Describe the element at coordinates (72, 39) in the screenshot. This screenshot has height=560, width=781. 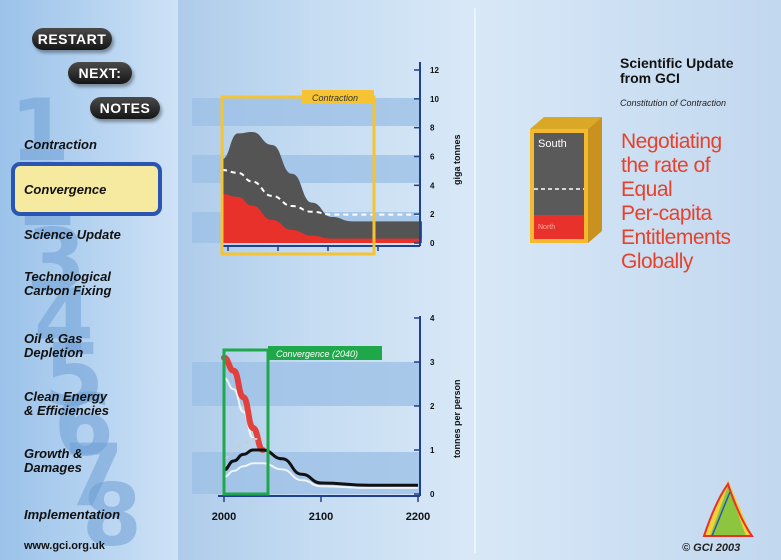
I see `restart-button: RESTART` at that location.